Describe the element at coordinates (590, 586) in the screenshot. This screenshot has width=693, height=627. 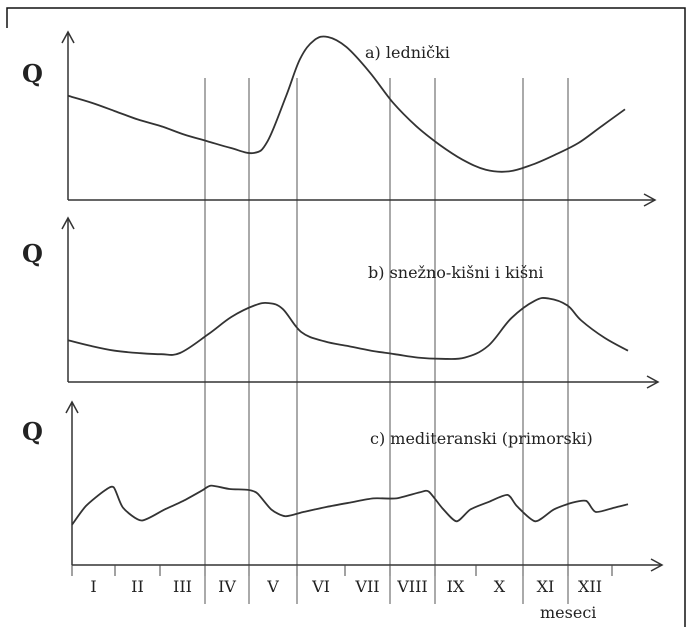
I see `month-label: XII` at that location.